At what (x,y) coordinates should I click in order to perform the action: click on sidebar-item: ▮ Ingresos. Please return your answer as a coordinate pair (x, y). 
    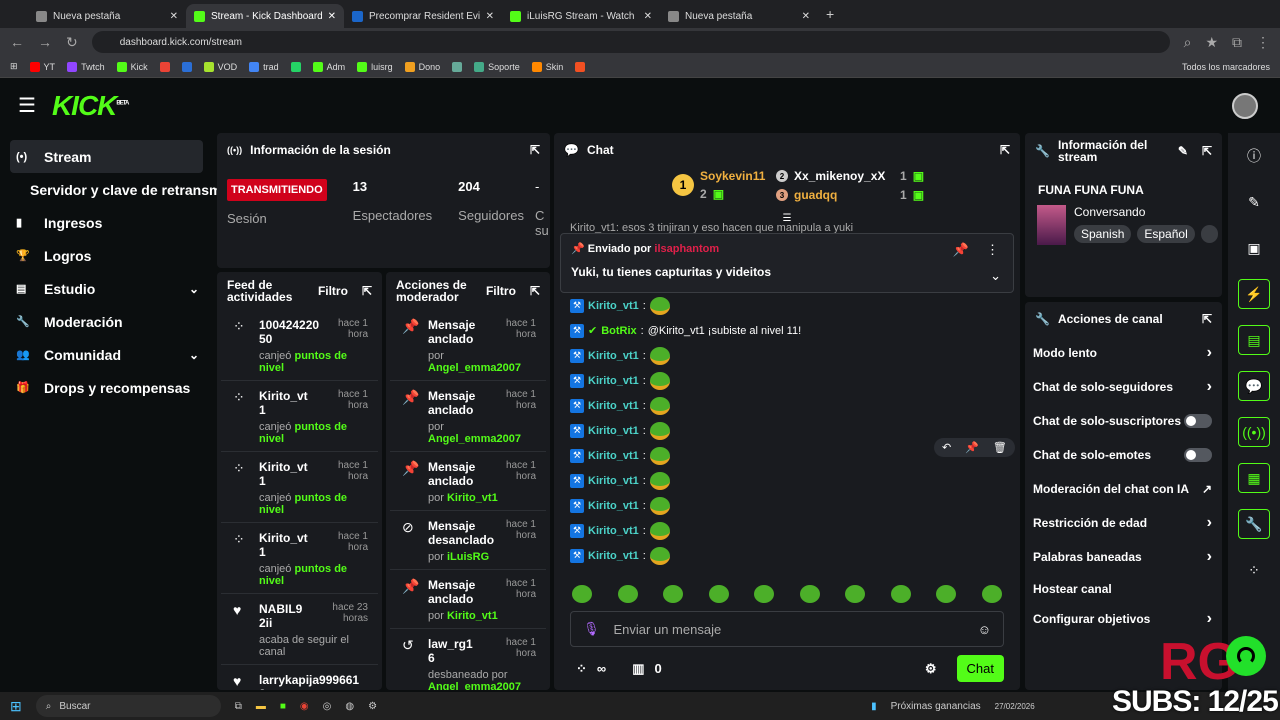
    Looking at the image, I should click on (59, 222).